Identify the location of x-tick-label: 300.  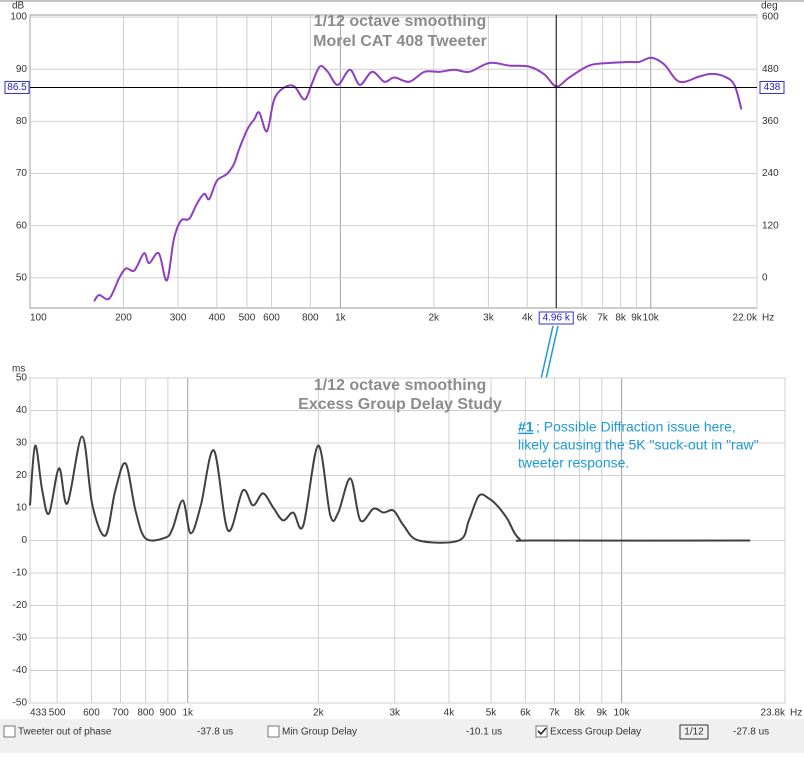
(178, 318).